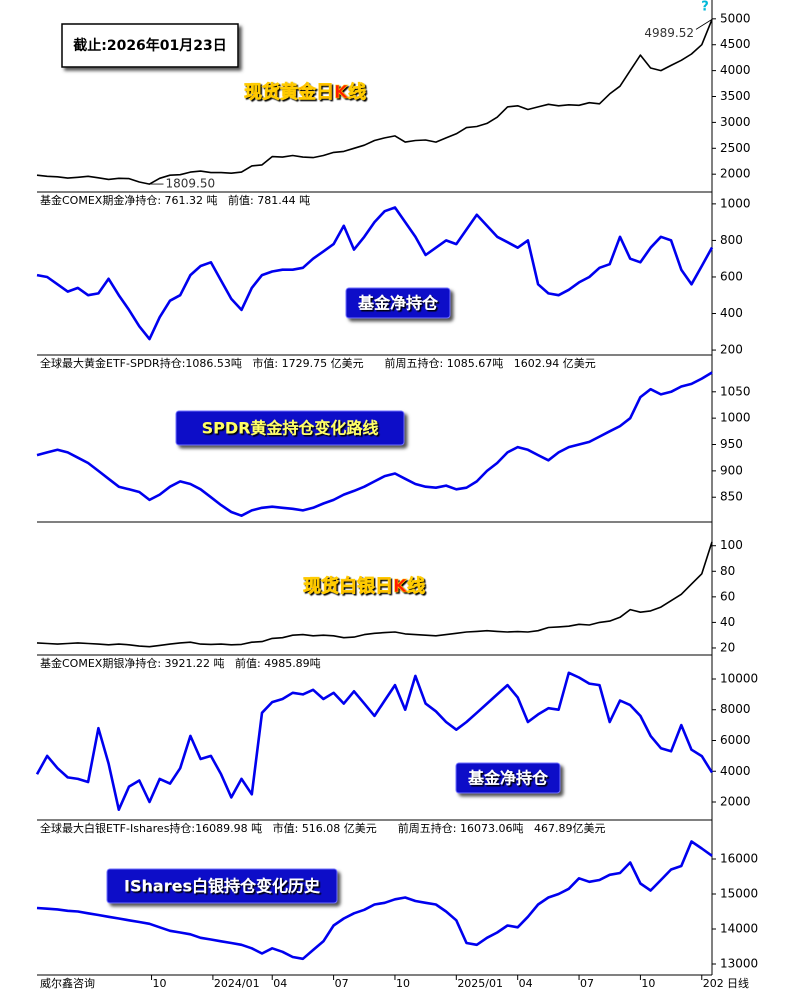  I want to click on y-tick-label: 900, so click(731, 470).